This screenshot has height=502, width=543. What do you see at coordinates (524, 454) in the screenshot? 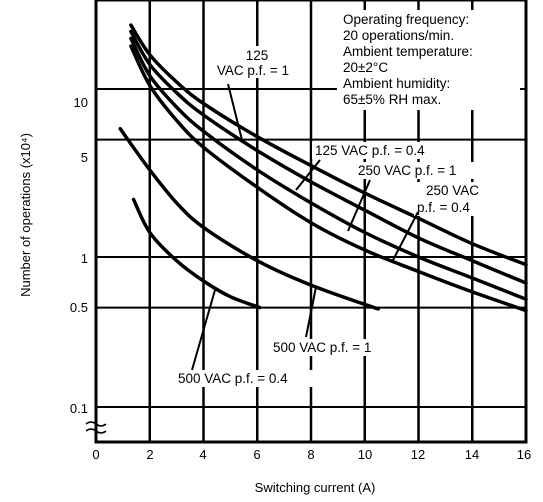
I see `x-tick: 16` at bounding box center [524, 454].